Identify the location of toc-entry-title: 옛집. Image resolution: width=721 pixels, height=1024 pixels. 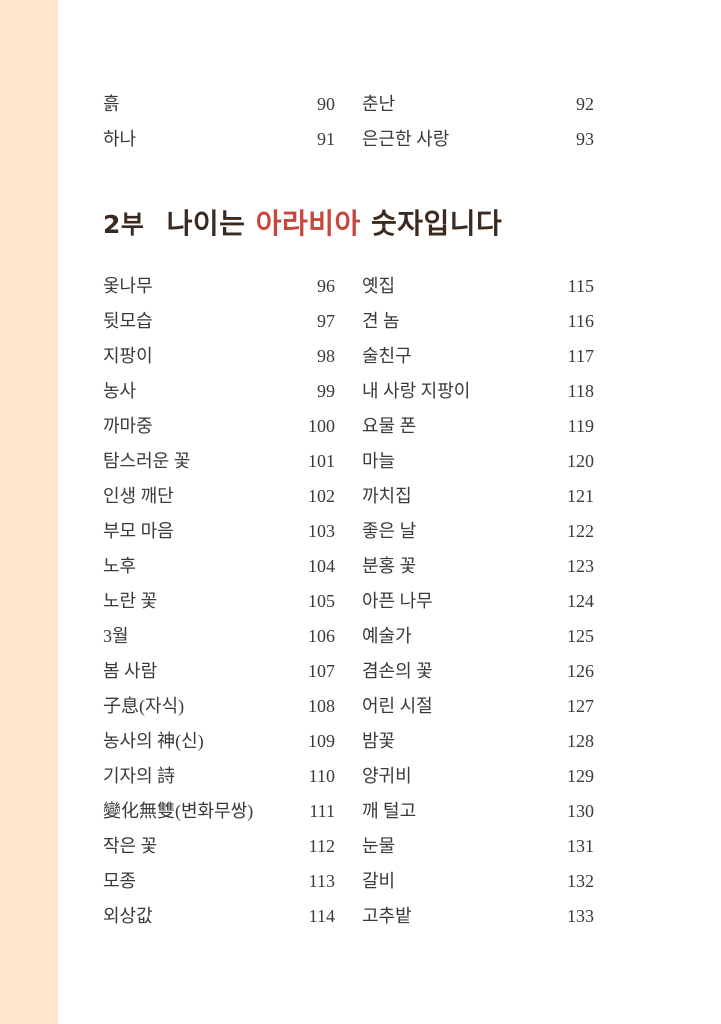
(379, 286).